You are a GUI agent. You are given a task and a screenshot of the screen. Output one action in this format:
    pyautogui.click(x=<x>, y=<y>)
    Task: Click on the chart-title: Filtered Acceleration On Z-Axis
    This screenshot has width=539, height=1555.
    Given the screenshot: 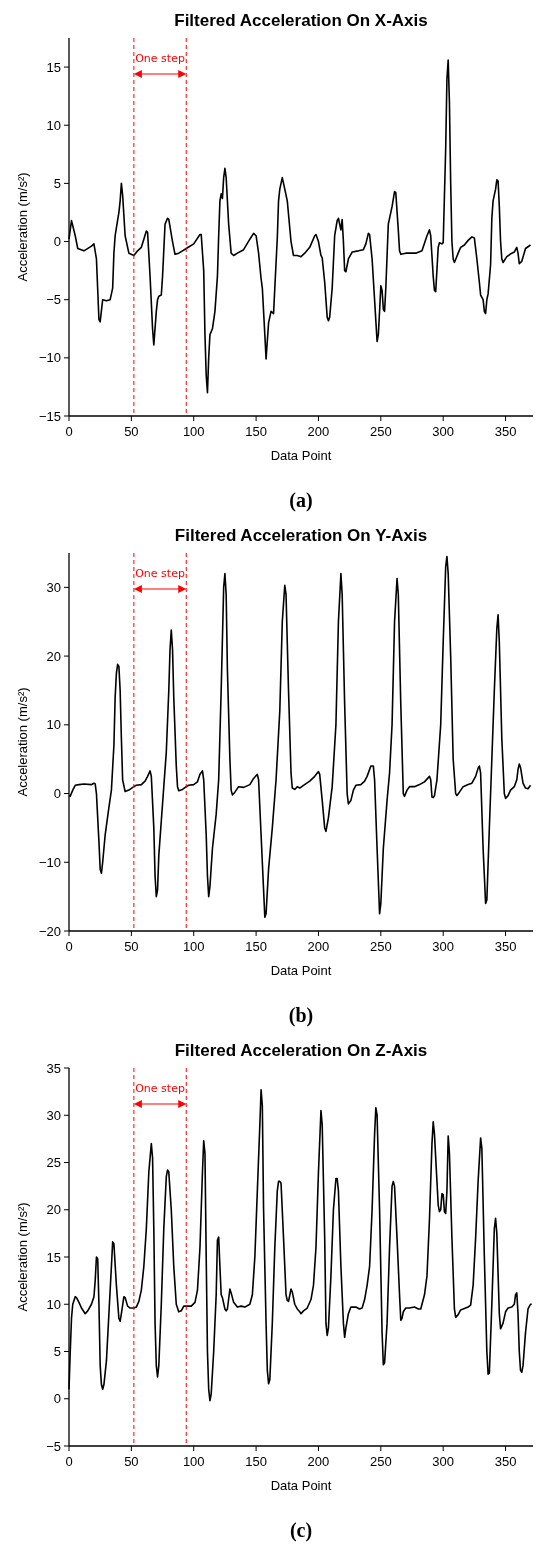 What is the action you would take?
    pyautogui.click(x=301, y=1050)
    